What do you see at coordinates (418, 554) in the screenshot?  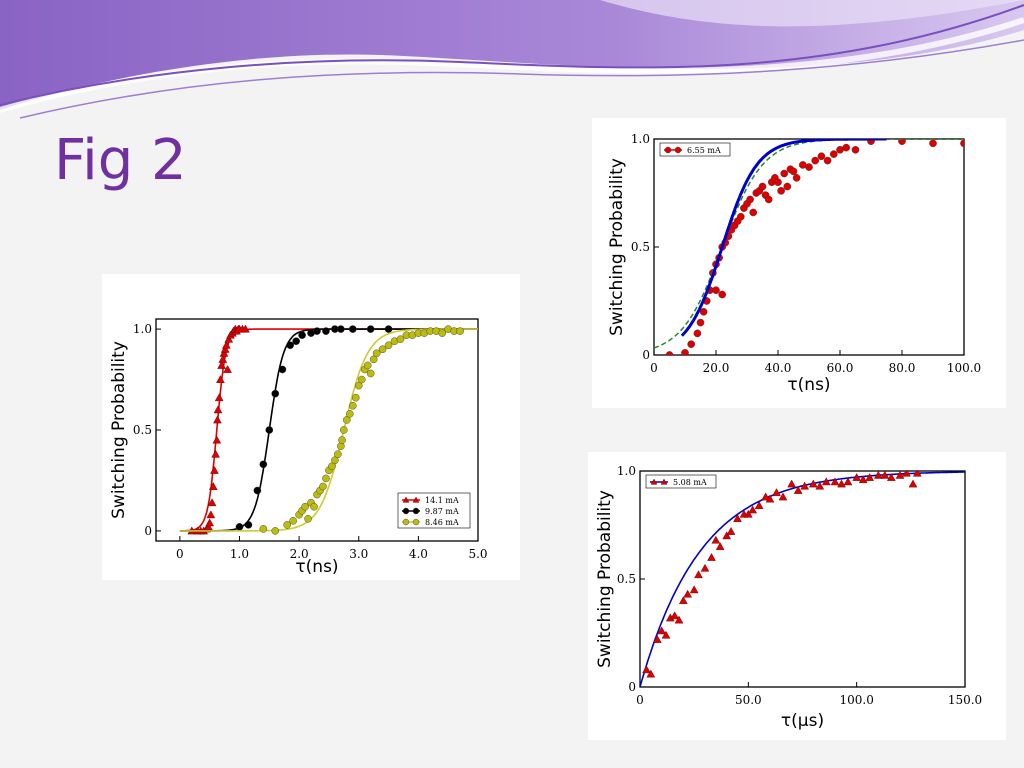 I see `x-tick-label: 4.0` at bounding box center [418, 554].